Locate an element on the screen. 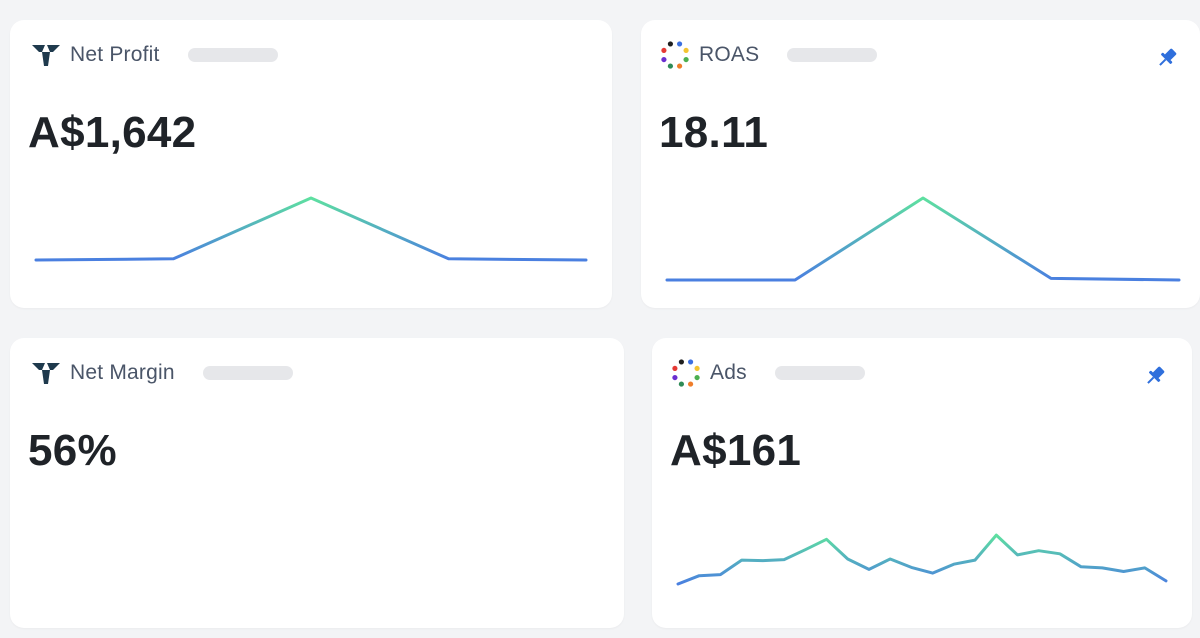  card-header: Net Margin is located at coordinates (161, 373).